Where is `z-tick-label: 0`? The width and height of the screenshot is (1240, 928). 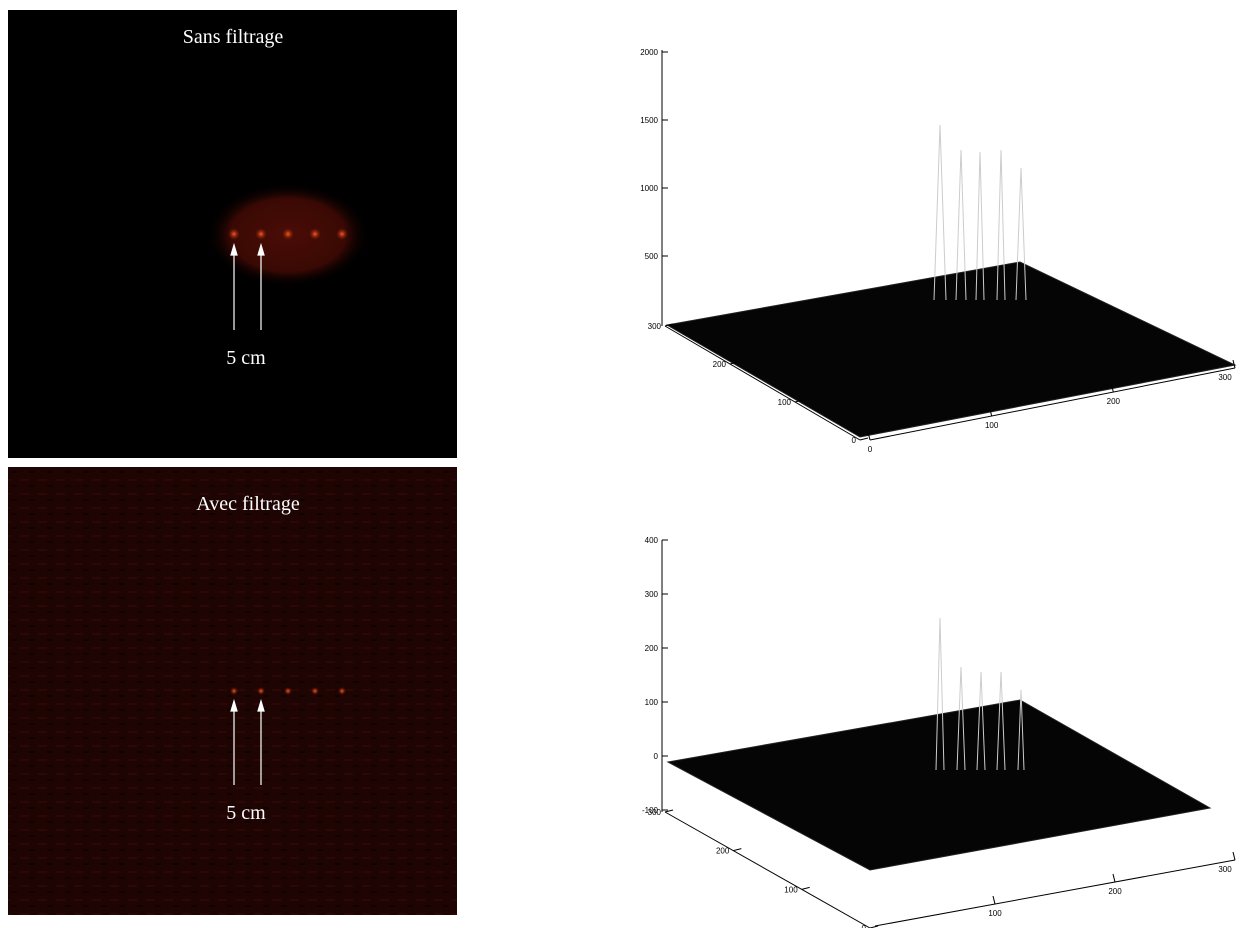 z-tick-label: 0 is located at coordinates (656, 756).